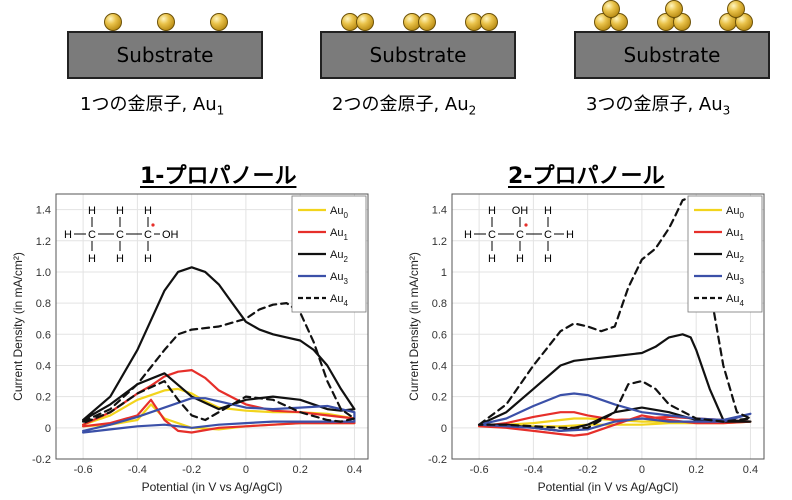  Describe the element at coordinates (658, 106) in the screenshot. I see `caption-au3: 3つの金原子, Au3` at that location.